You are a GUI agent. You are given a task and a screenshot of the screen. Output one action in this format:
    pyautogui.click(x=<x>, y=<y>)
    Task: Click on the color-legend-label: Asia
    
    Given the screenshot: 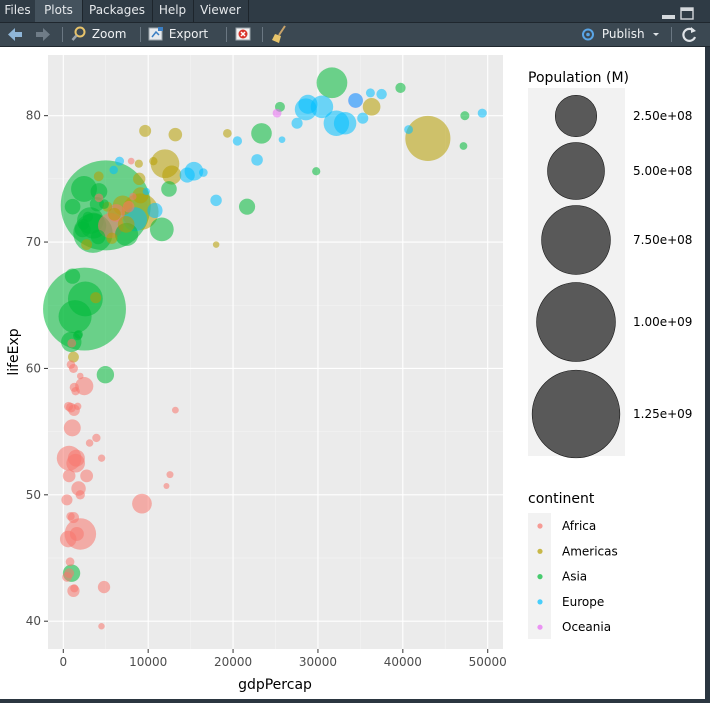 What is the action you would take?
    pyautogui.click(x=574, y=577)
    